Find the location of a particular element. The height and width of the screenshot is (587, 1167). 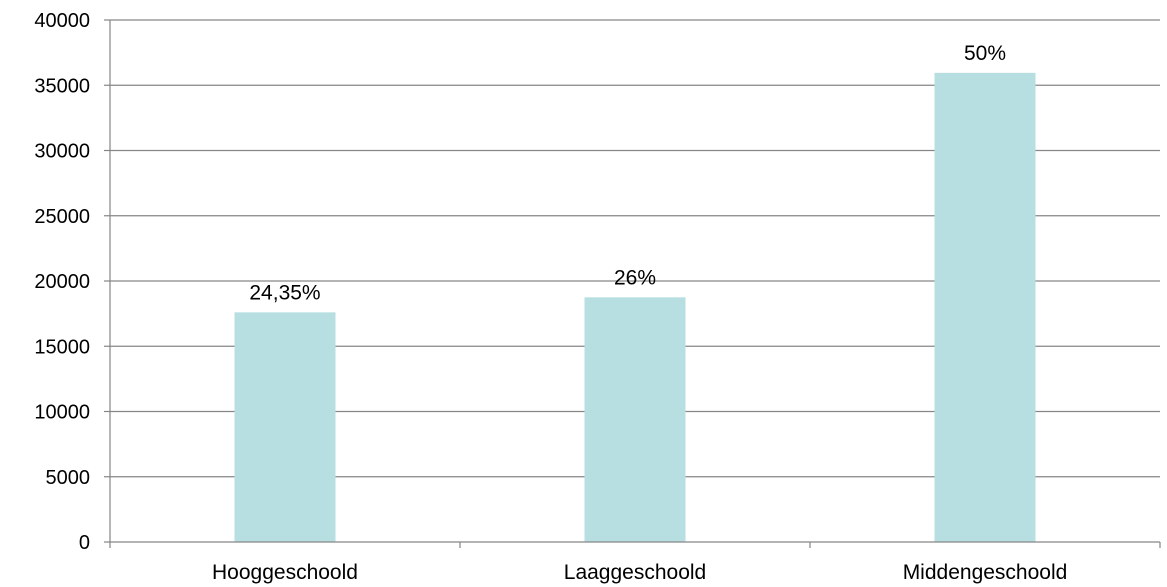

y-tick-labels: 0 5000 10000 15000 20000 25000 30000 35000 40000 is located at coordinates (62, 282).